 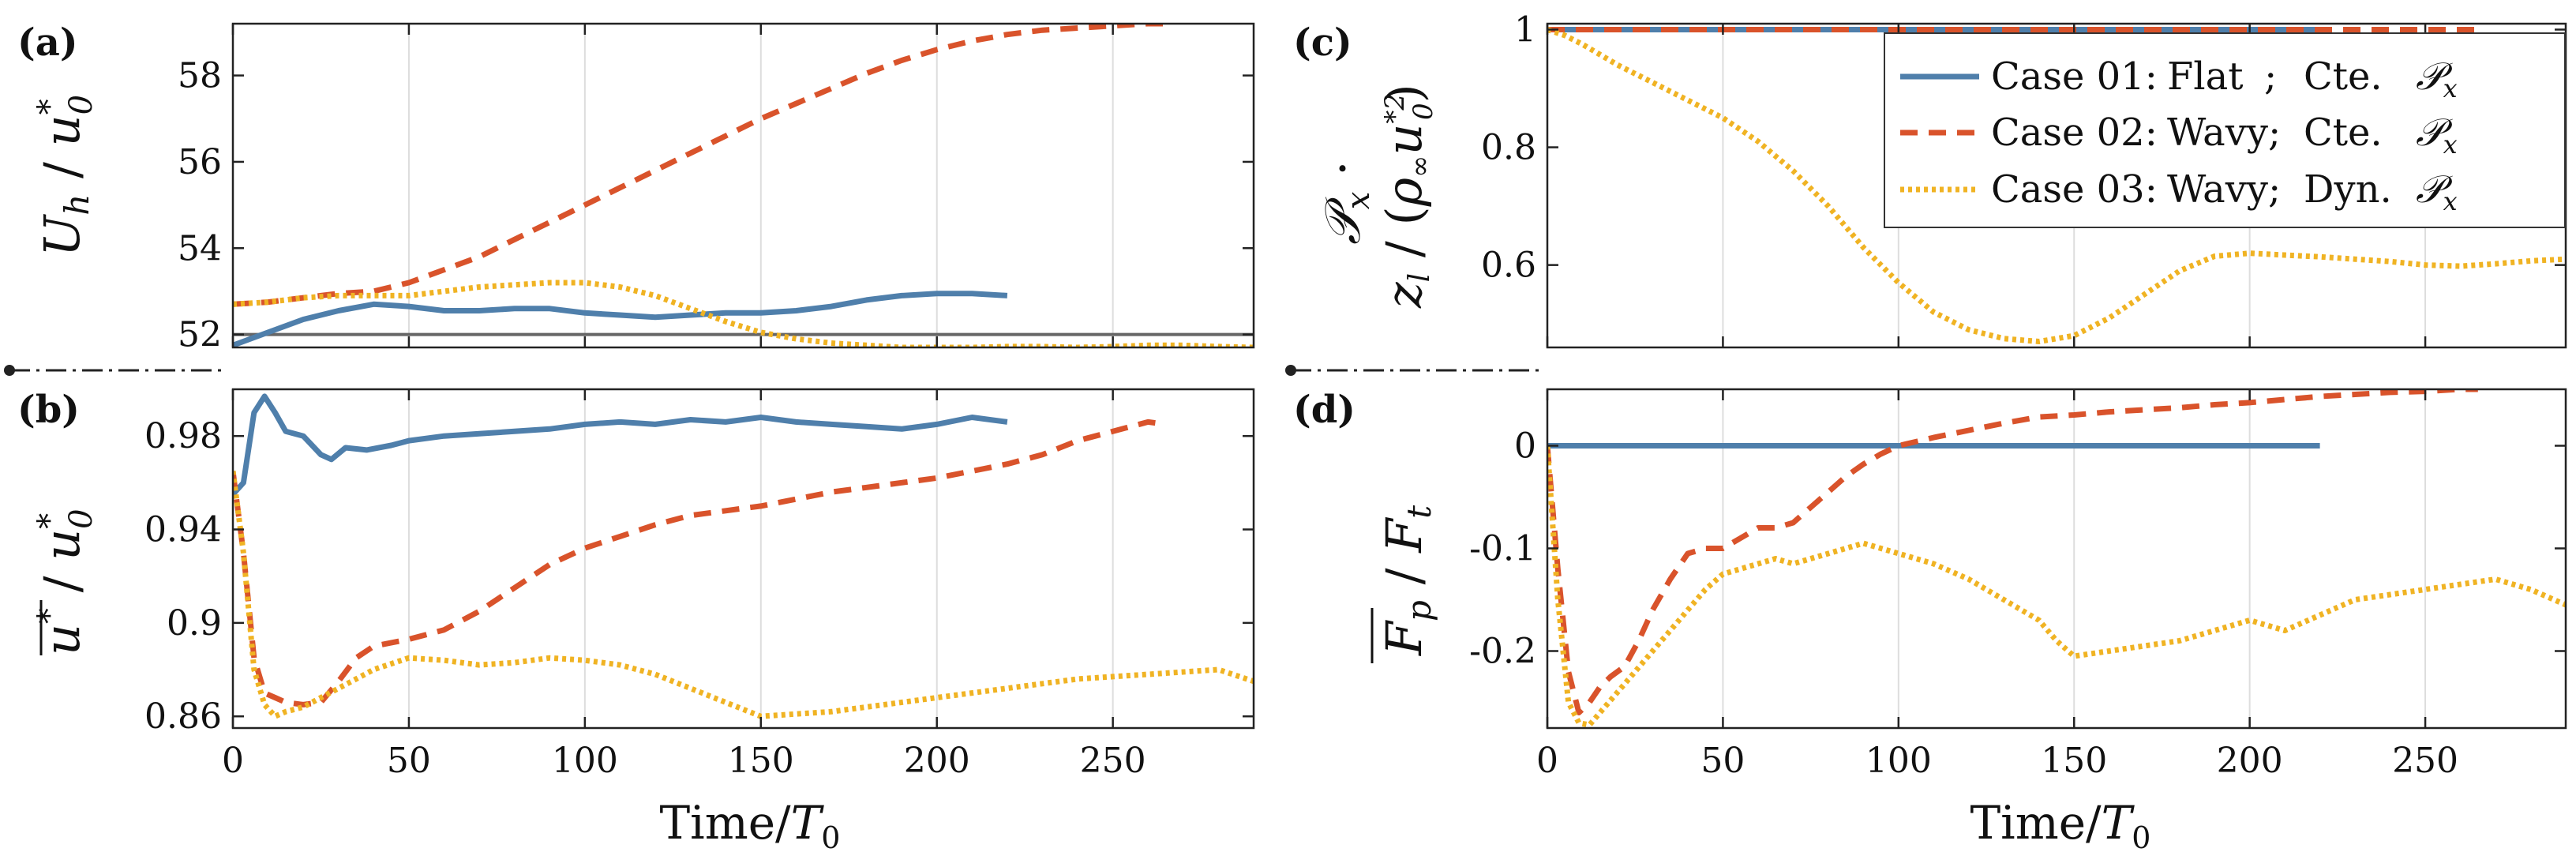 What do you see at coordinates (409, 761) in the screenshot?
I see `xtick-label-b-1: 50` at bounding box center [409, 761].